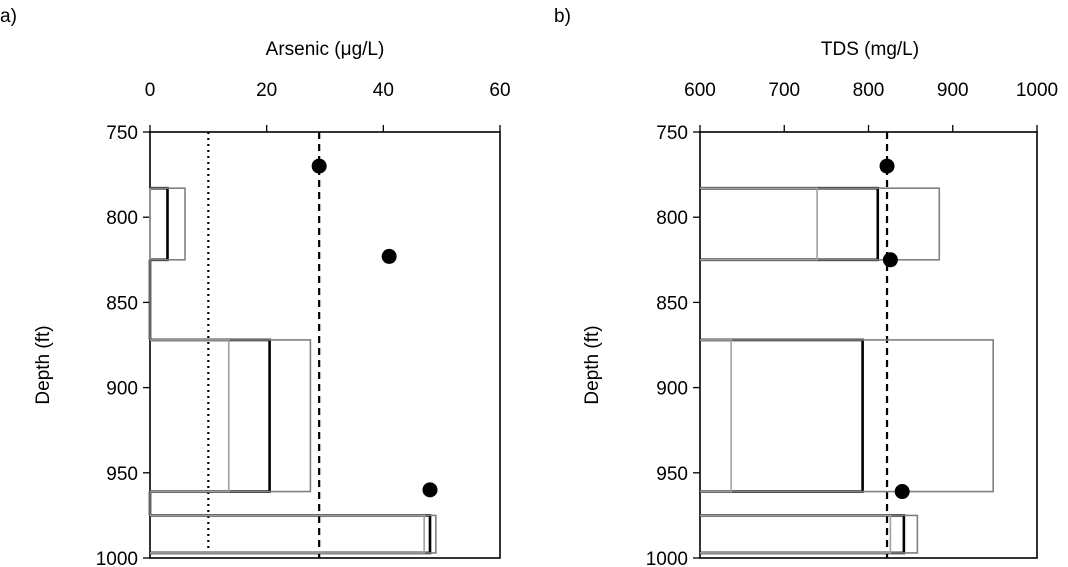 The width and height of the screenshot is (1068, 567). I want to click on panel-a-y-tick-label: 850, so click(122, 303).